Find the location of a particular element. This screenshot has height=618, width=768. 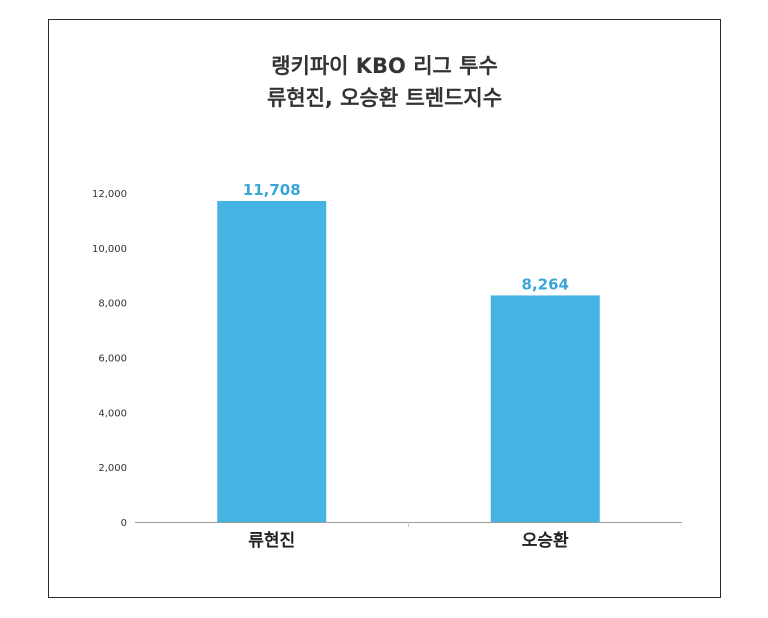

y-tick-label: 12,000 is located at coordinates (109, 194).